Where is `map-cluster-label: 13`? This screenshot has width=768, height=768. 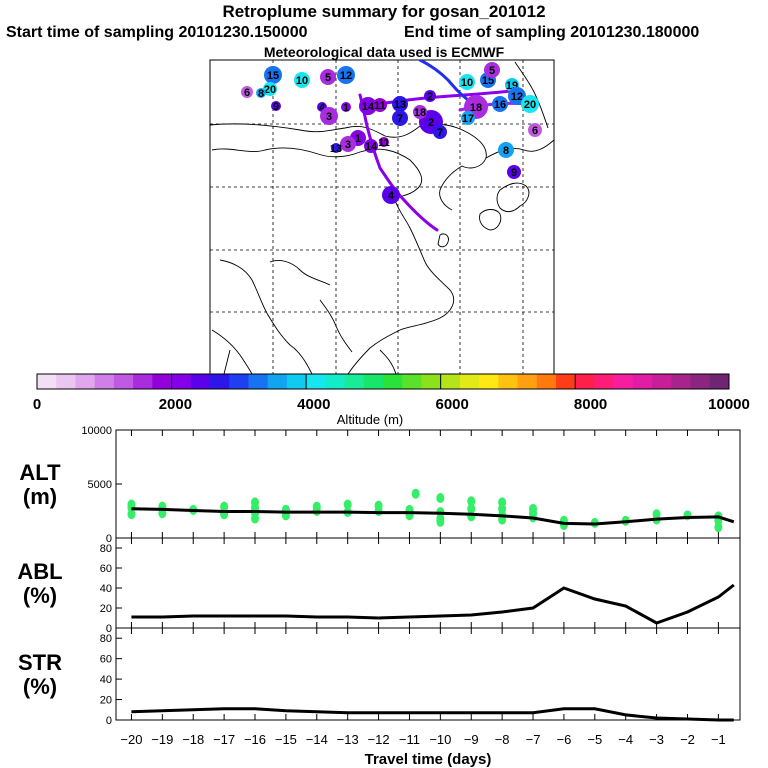 map-cluster-label: 13 is located at coordinates (400, 105).